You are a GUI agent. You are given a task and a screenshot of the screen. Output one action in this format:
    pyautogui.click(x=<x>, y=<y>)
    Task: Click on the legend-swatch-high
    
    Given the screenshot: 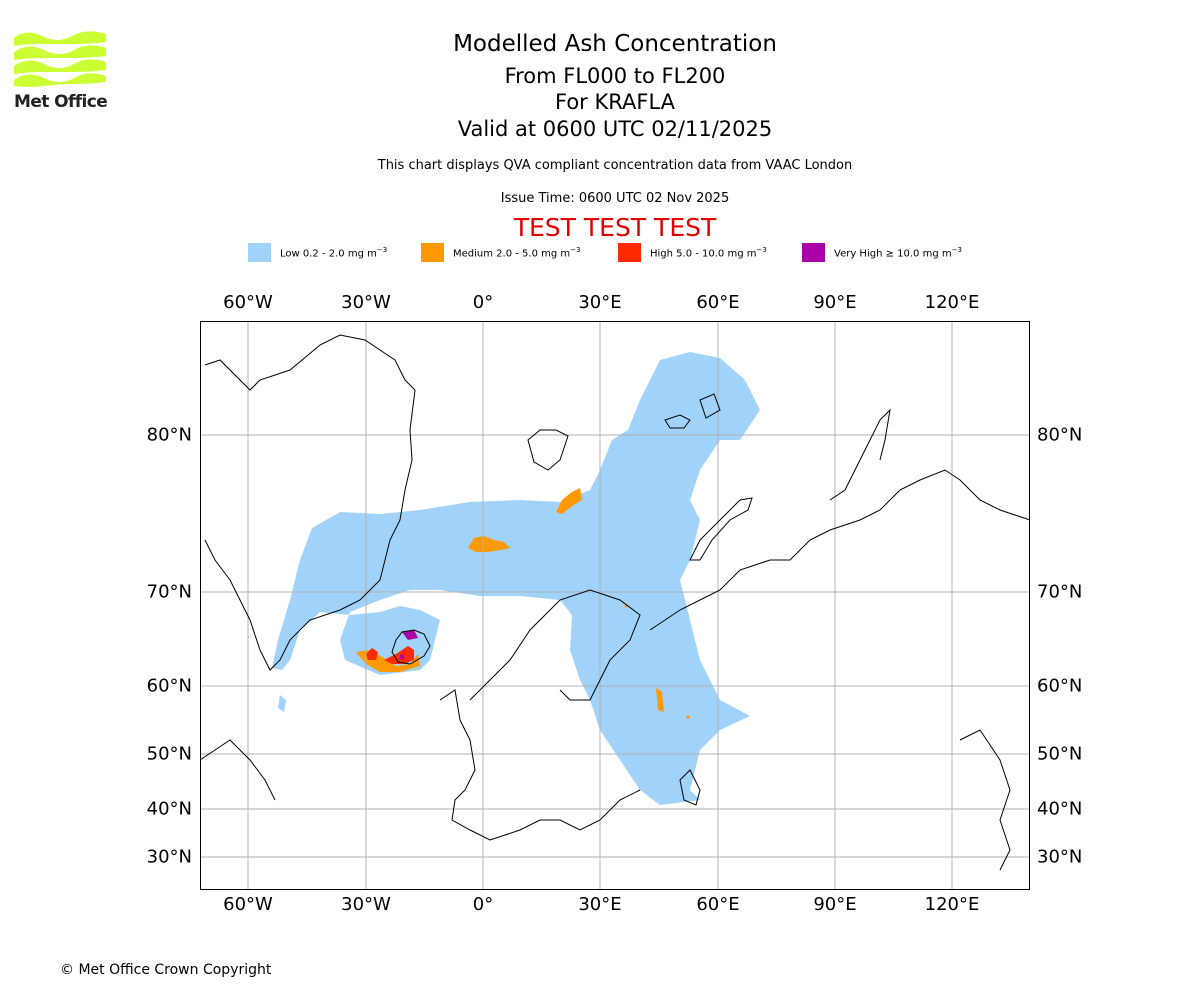 What is the action you would take?
    pyautogui.click(x=629, y=252)
    